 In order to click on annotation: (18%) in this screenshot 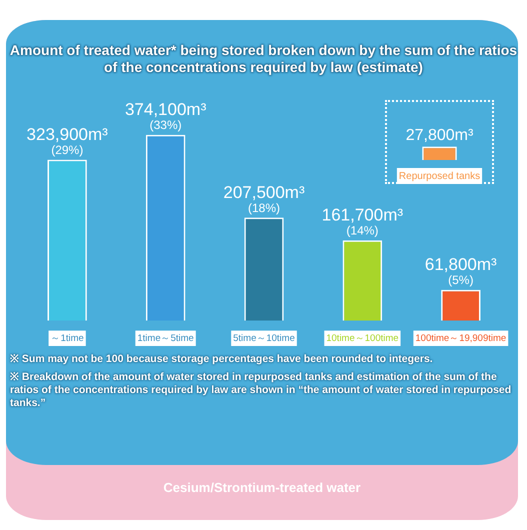, I will do `click(264, 207)`.